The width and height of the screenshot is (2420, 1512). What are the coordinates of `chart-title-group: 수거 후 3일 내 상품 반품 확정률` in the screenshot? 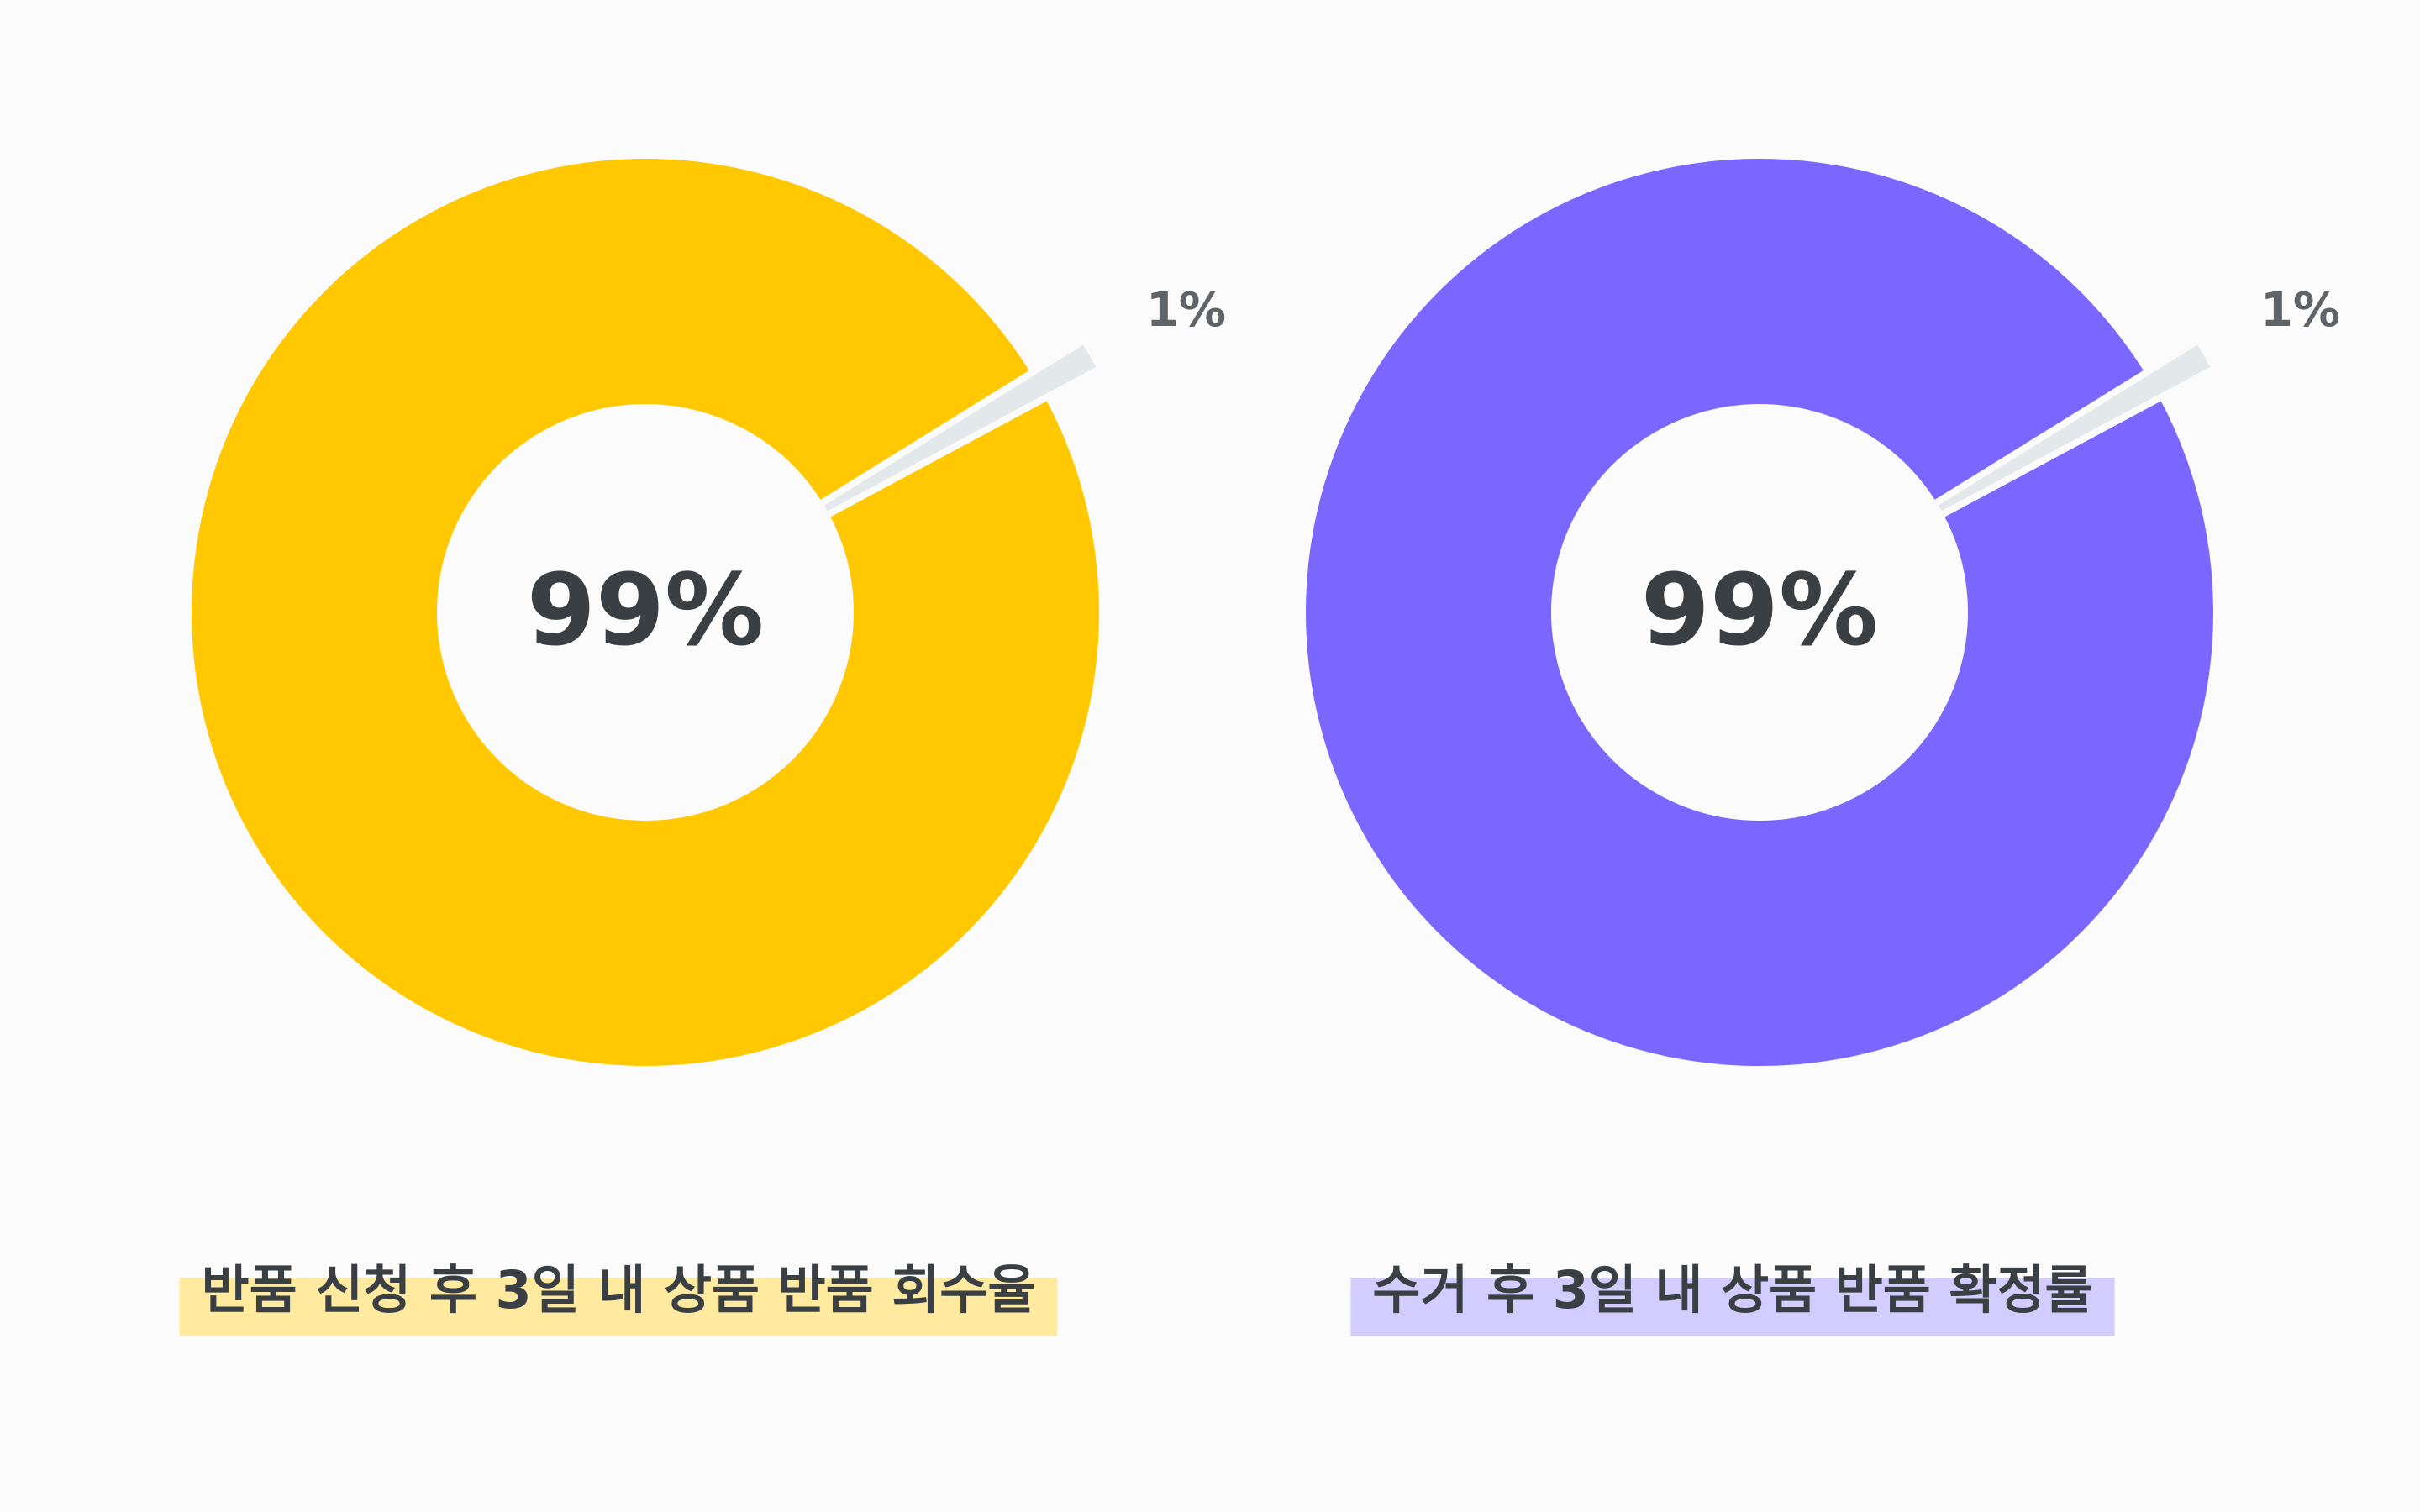 It's located at (1733, 1297).